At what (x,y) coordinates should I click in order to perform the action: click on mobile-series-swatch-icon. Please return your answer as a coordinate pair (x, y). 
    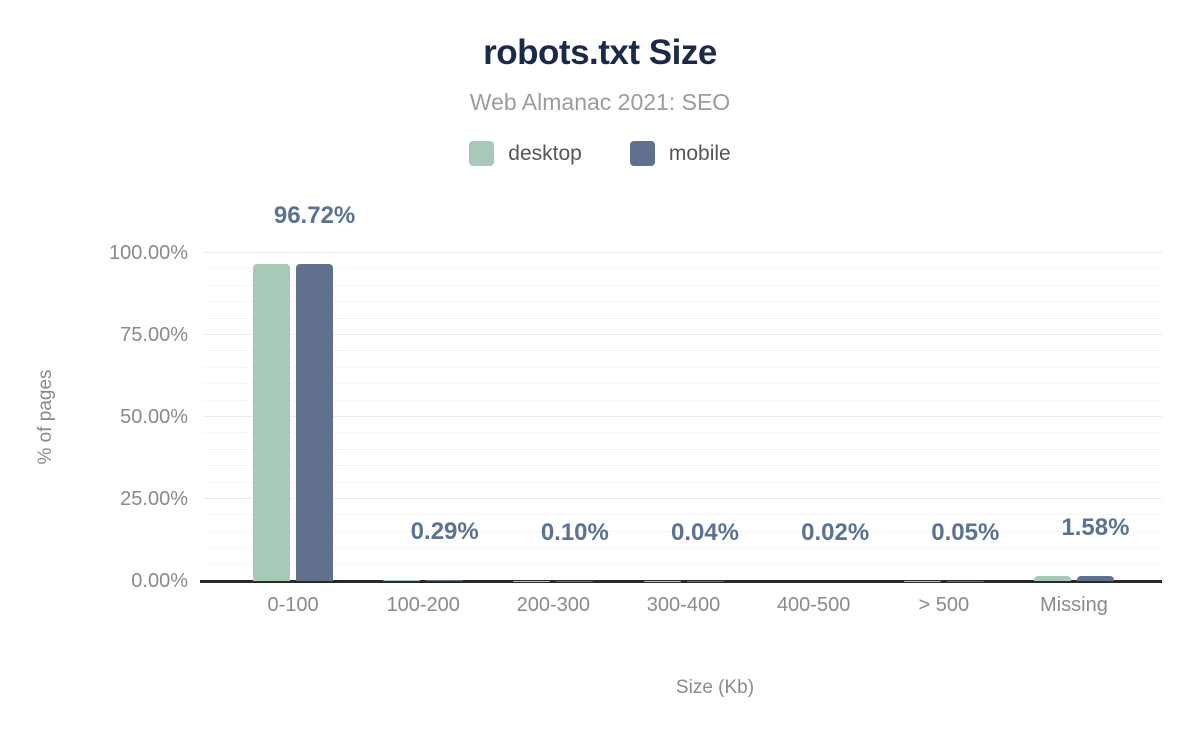
    Looking at the image, I should click on (642, 153).